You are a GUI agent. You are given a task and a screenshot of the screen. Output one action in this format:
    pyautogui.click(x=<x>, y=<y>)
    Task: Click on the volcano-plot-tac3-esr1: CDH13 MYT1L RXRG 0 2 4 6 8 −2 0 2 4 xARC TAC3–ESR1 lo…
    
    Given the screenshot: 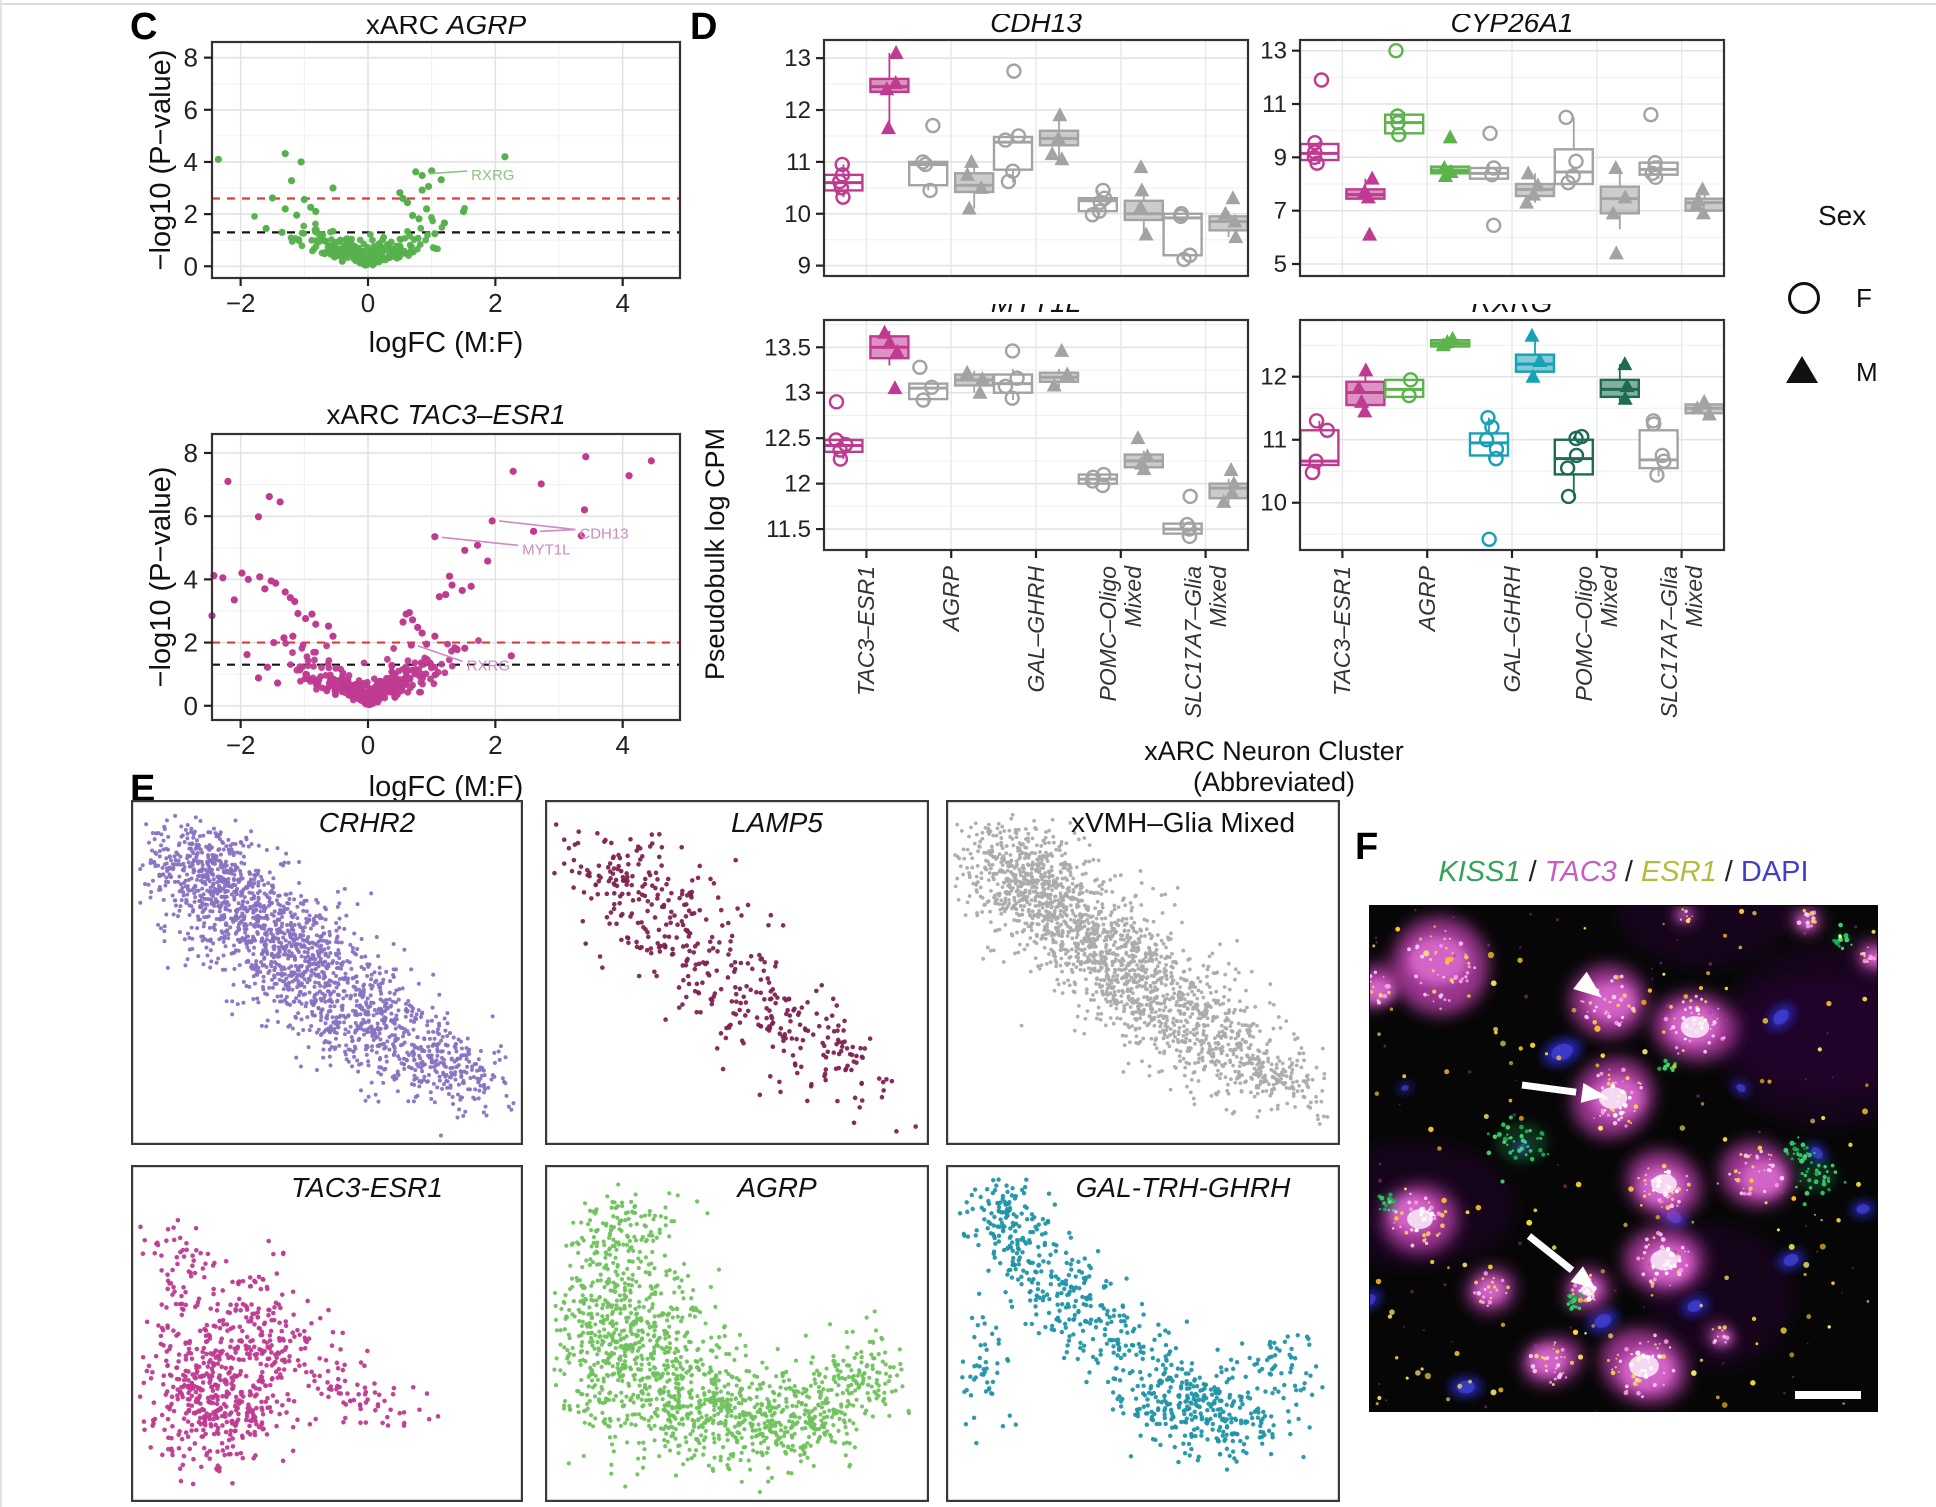 What is the action you would take?
    pyautogui.click(x=415, y=603)
    